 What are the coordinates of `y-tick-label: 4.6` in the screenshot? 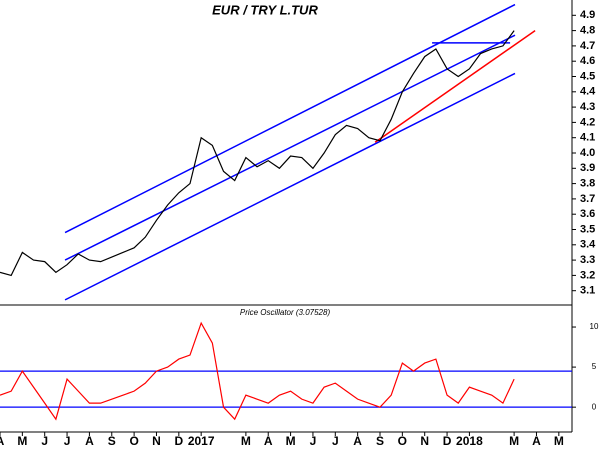 It's located at (587, 61).